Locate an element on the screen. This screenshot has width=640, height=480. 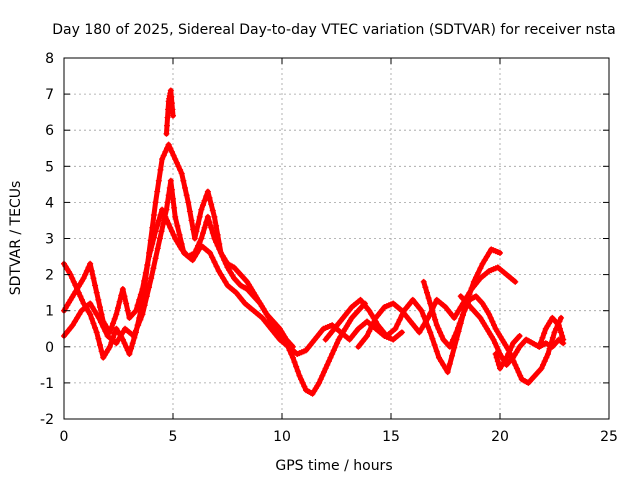
y-tick-label: -2 is located at coordinates (47, 420).